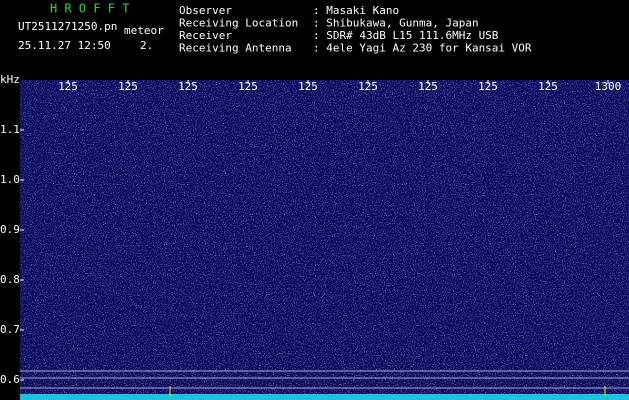  I want to click on info-label: Receiver, so click(205, 35).